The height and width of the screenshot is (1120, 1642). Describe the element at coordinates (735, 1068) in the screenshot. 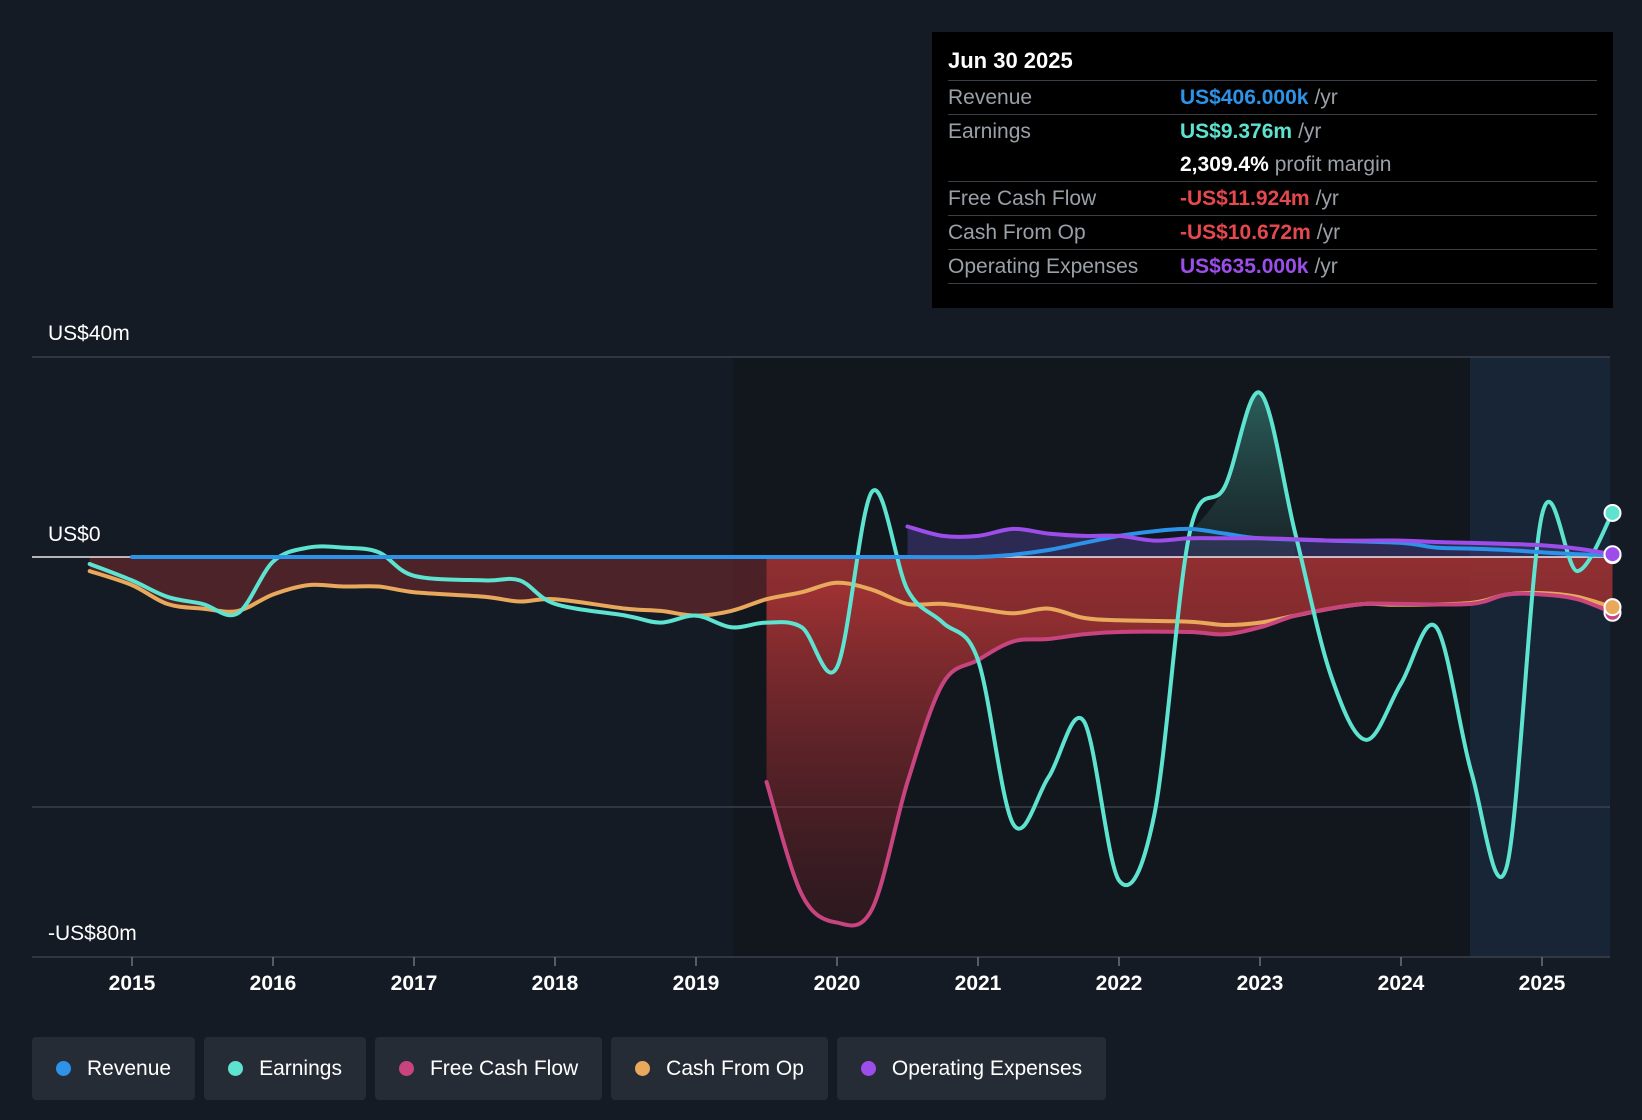

I see `legend-label: Cash From Op` at that location.